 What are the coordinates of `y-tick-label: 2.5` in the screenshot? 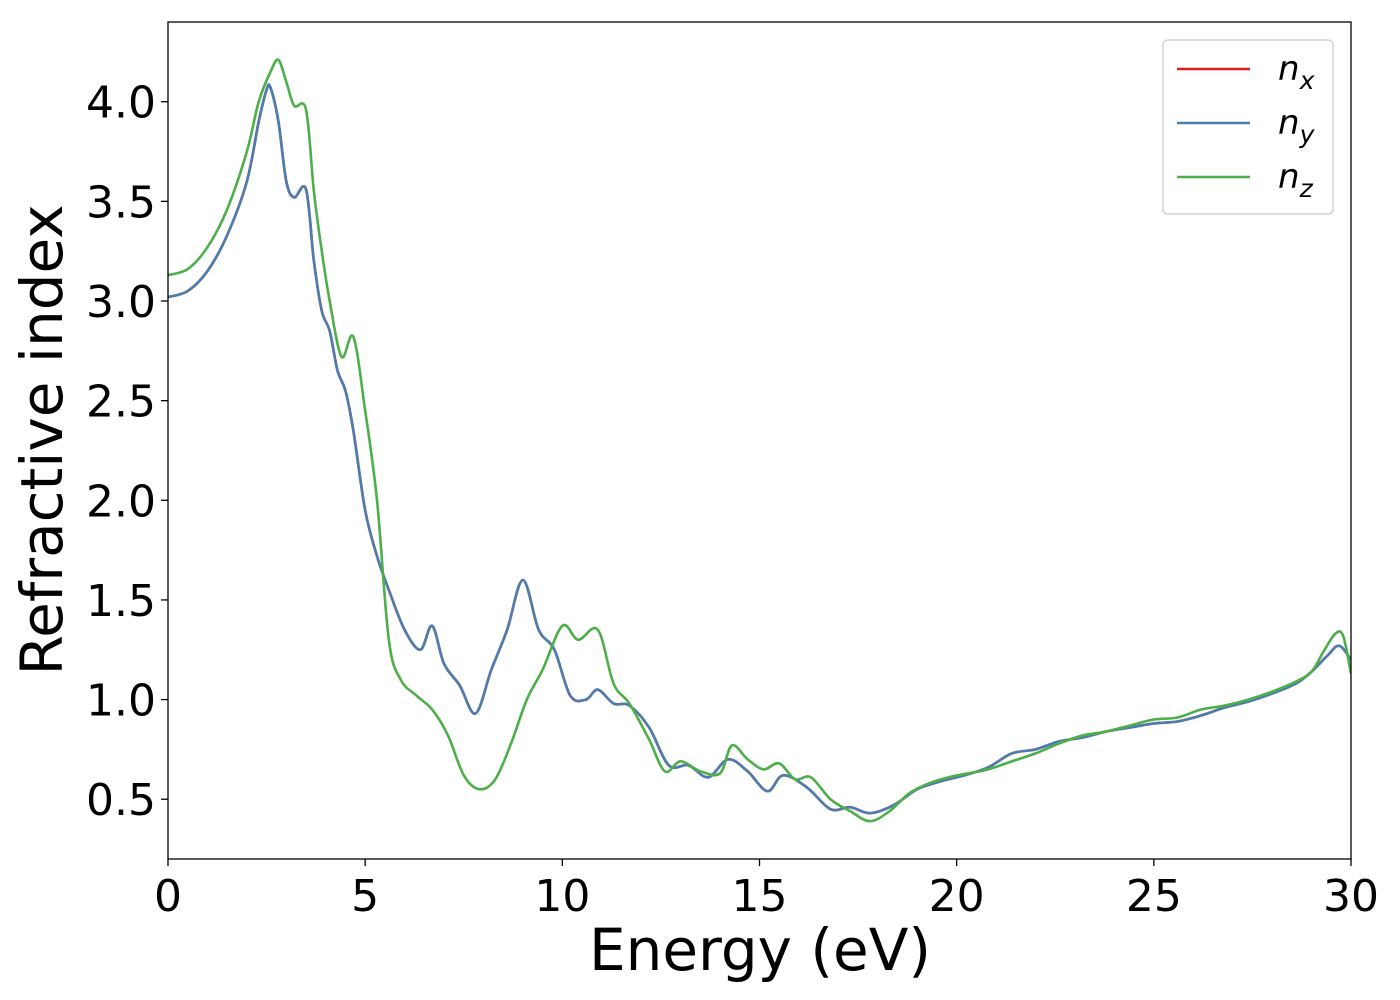 It's located at (121, 402).